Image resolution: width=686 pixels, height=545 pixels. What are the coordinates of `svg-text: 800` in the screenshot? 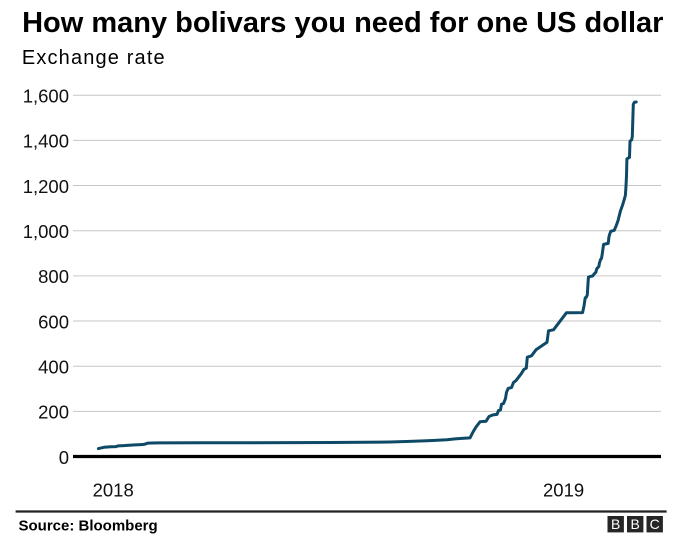 It's located at (53, 276).